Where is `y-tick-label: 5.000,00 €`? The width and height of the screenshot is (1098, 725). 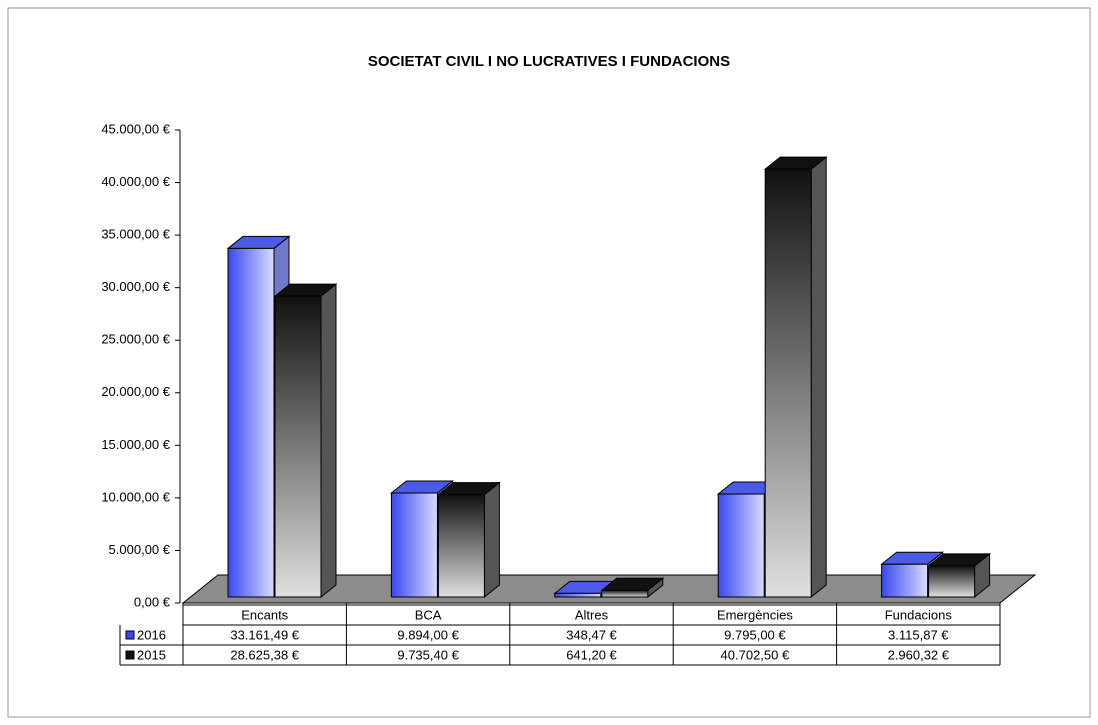 y-tick-label: 5.000,00 € is located at coordinates (140, 549).